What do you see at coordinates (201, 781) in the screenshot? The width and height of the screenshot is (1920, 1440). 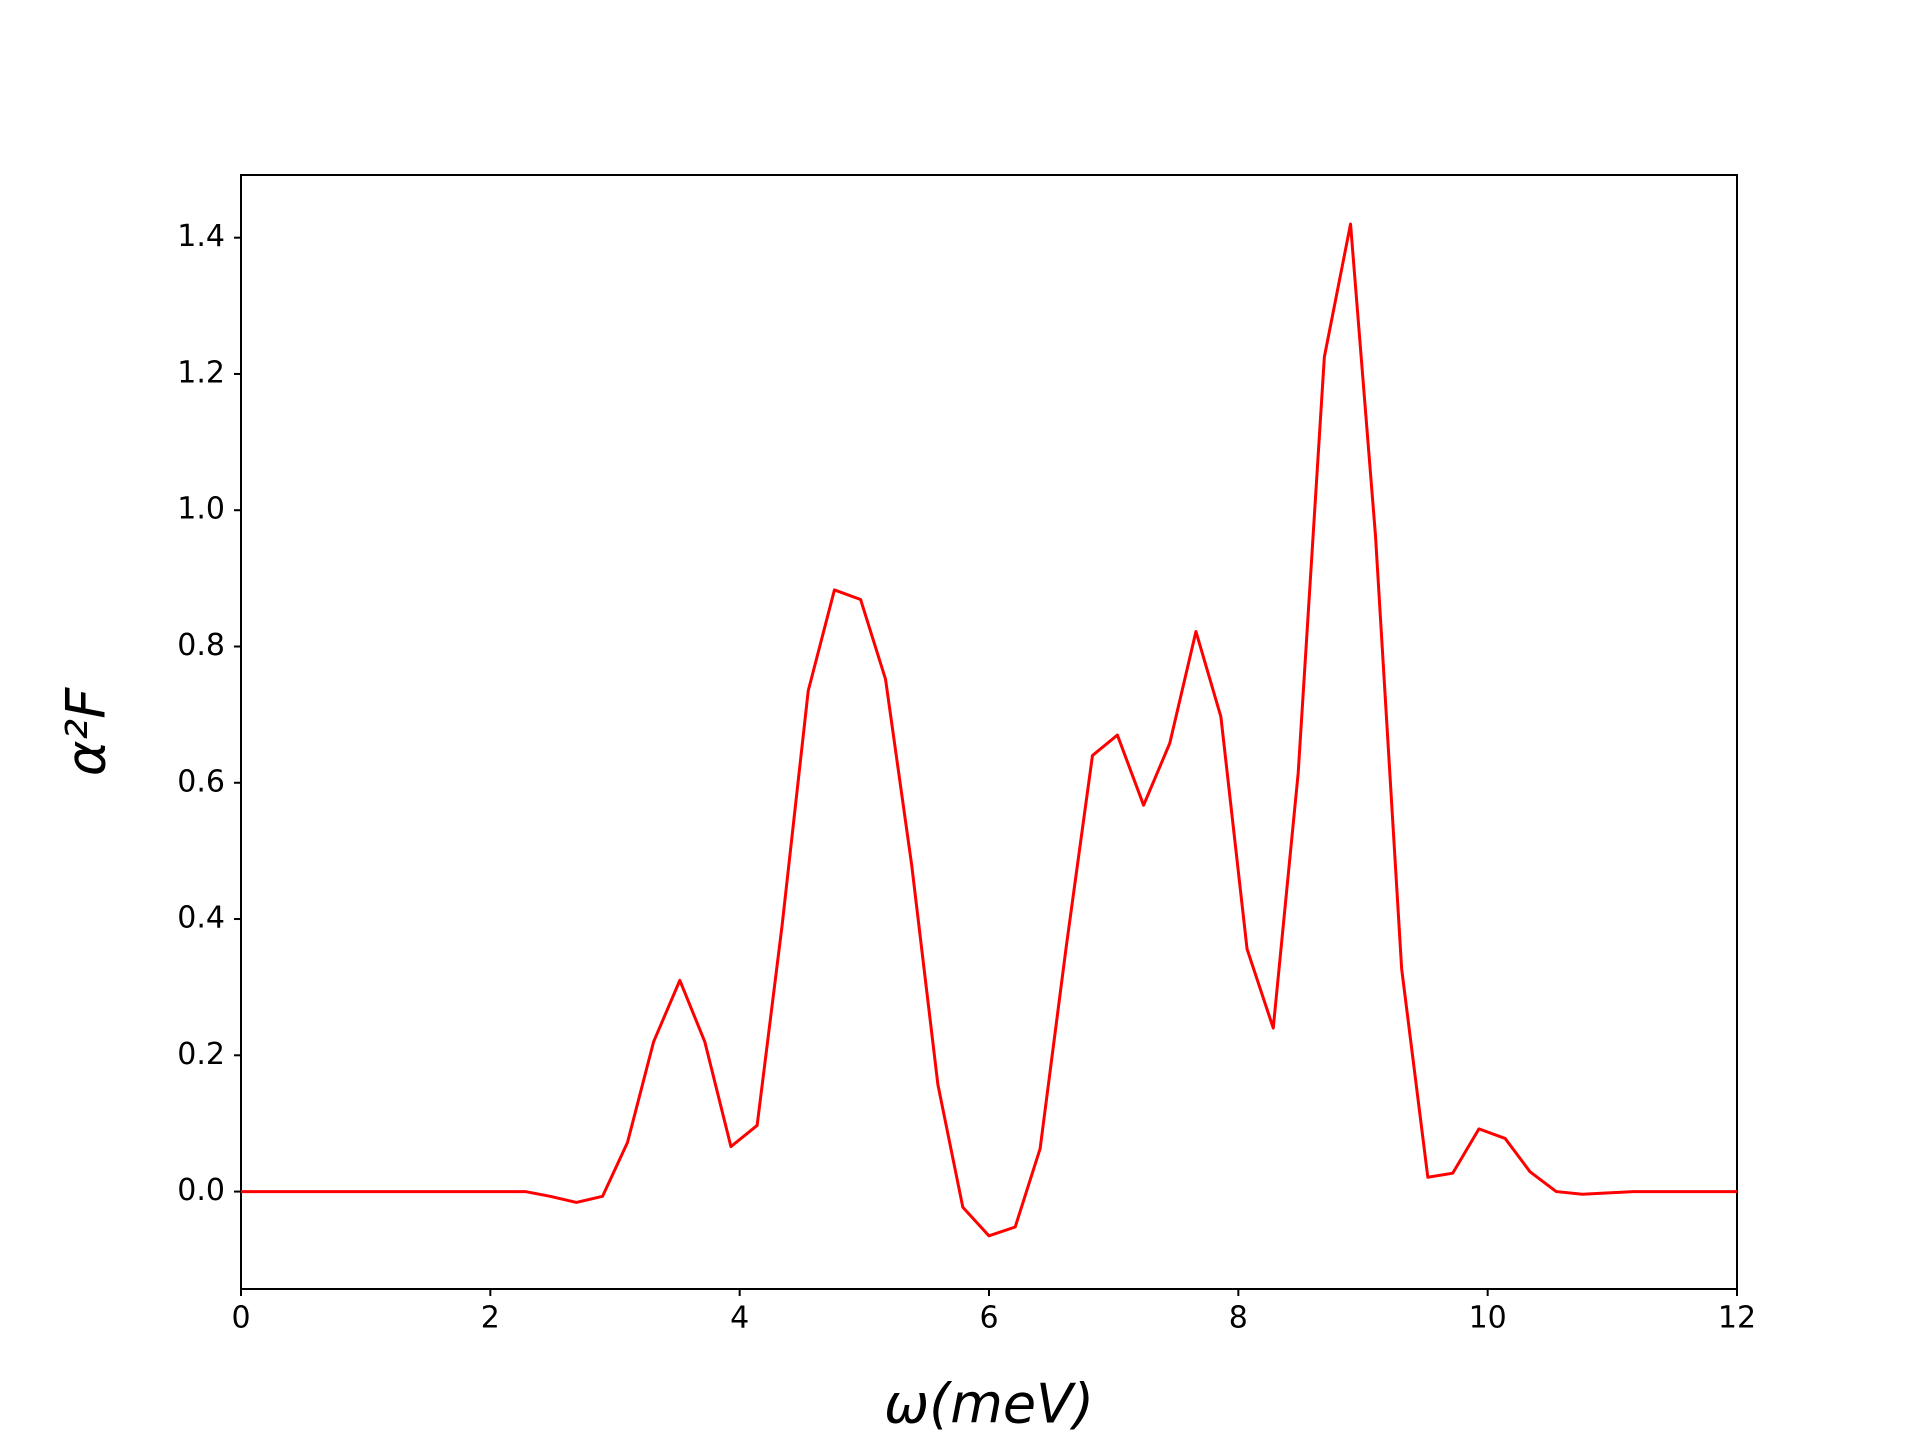 I see `y-tick-label: 0.6` at bounding box center [201, 781].